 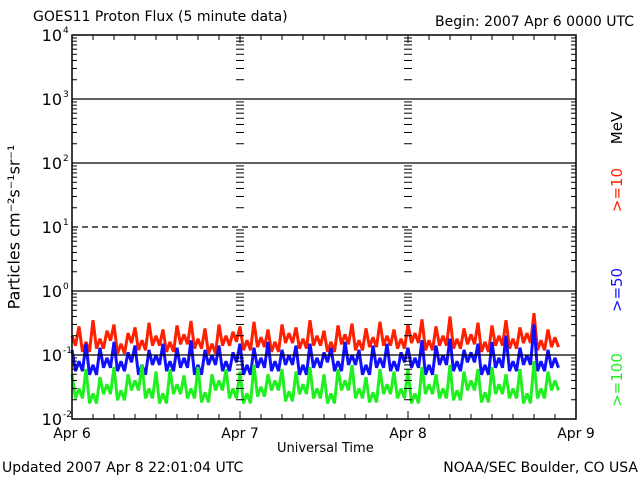 What do you see at coordinates (576, 434) in the screenshot?
I see `x-tick-label-3: Apr 9` at bounding box center [576, 434].